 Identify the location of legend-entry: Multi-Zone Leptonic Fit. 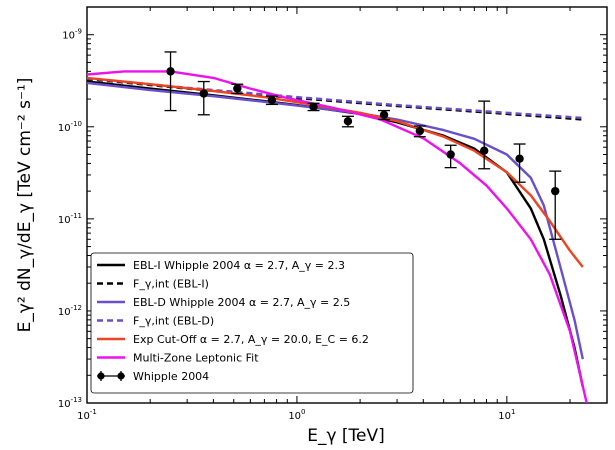
(178, 358).